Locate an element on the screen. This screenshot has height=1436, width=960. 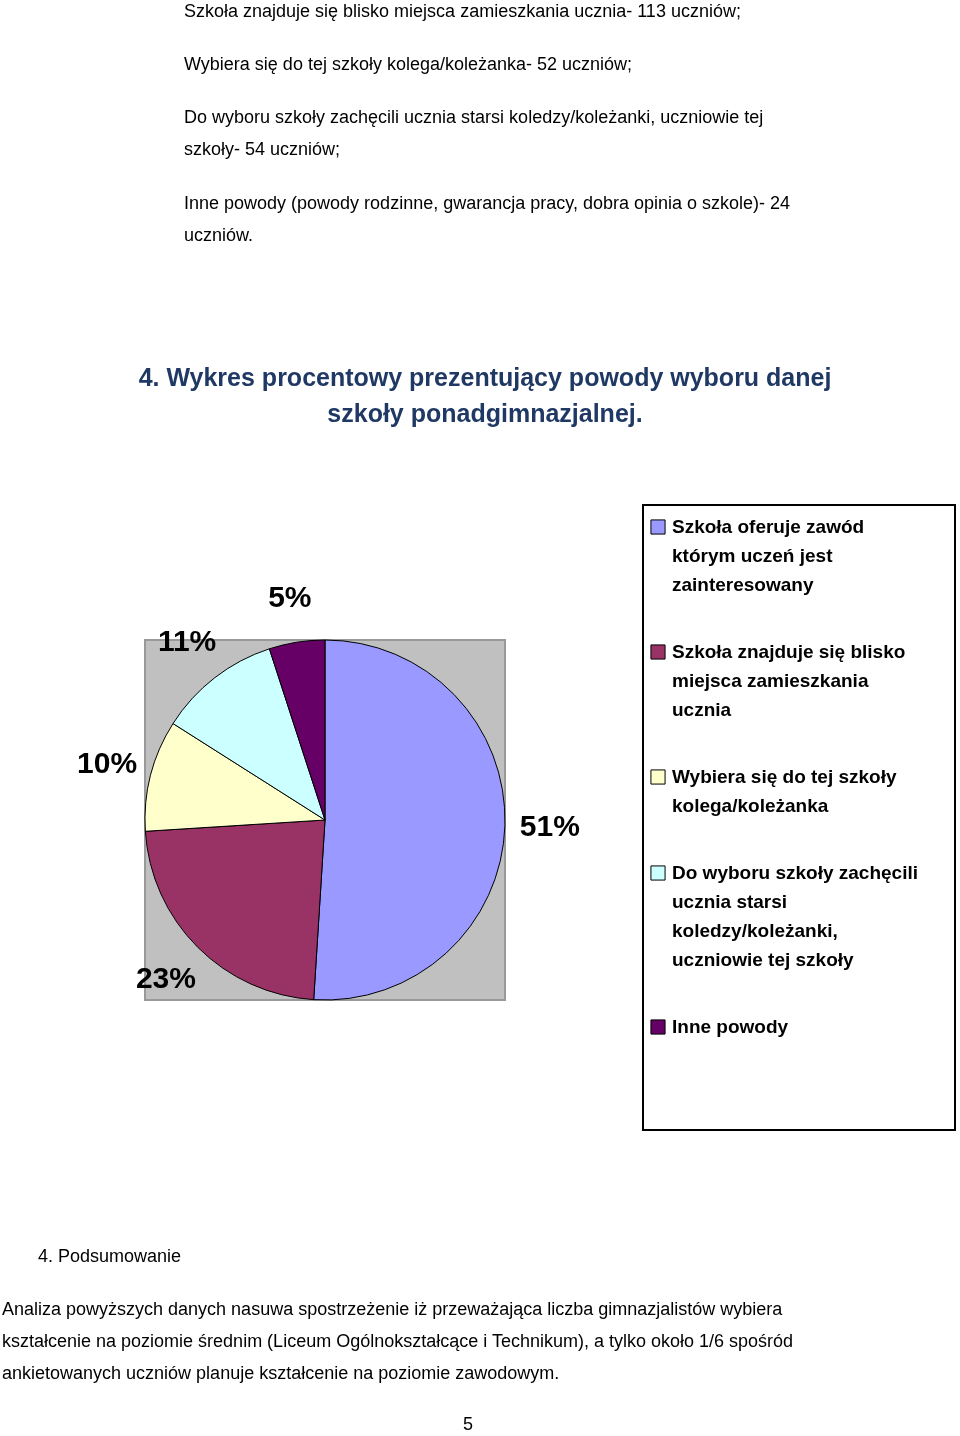
data-label: 10% is located at coordinates (107, 763).